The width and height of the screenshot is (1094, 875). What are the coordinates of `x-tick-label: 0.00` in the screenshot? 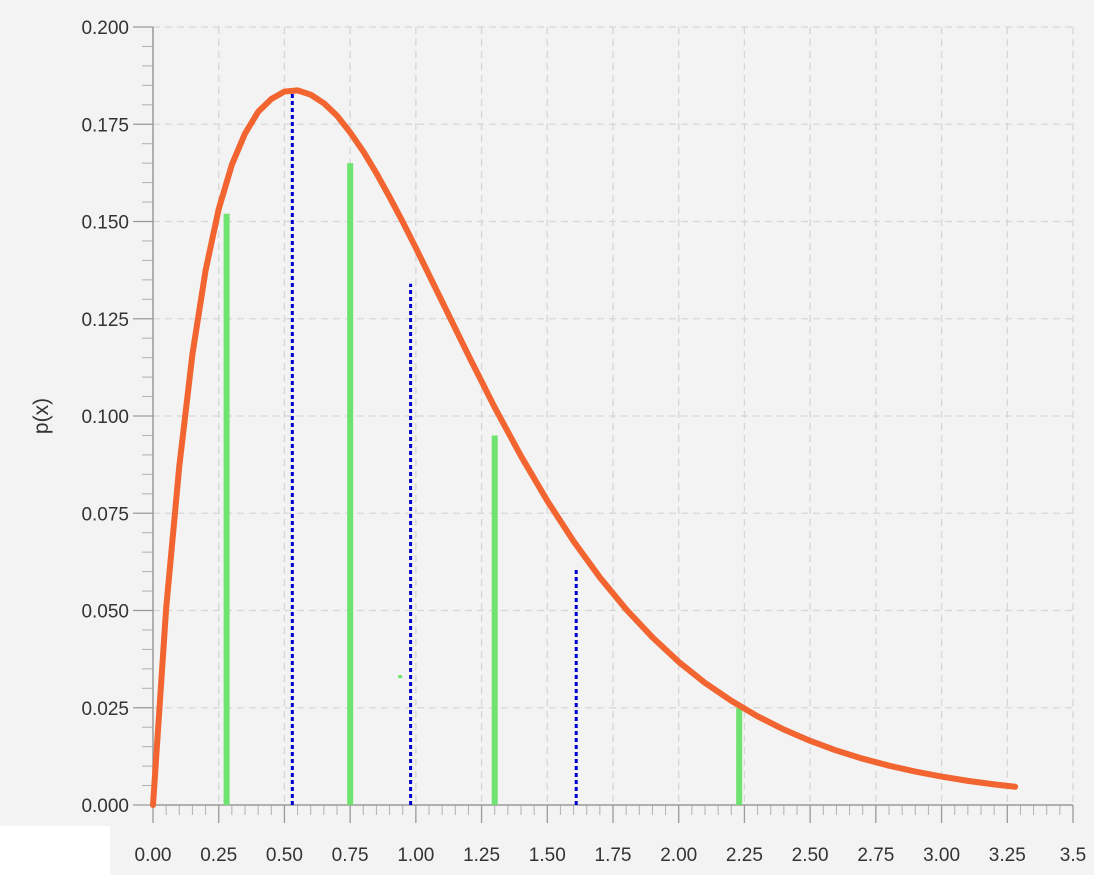 It's located at (153, 855).